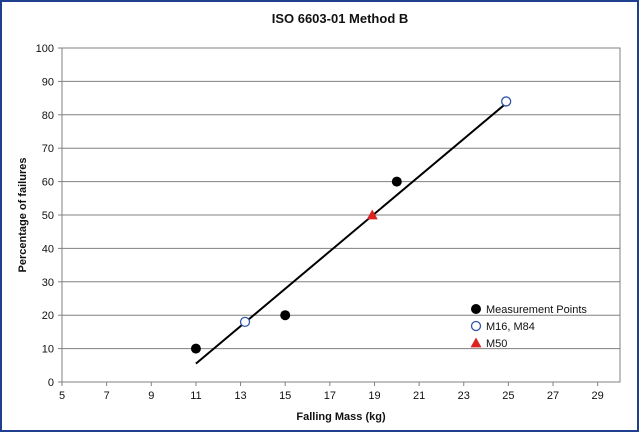  What do you see at coordinates (464, 396) in the screenshot?
I see `x-tick-label: 23` at bounding box center [464, 396].